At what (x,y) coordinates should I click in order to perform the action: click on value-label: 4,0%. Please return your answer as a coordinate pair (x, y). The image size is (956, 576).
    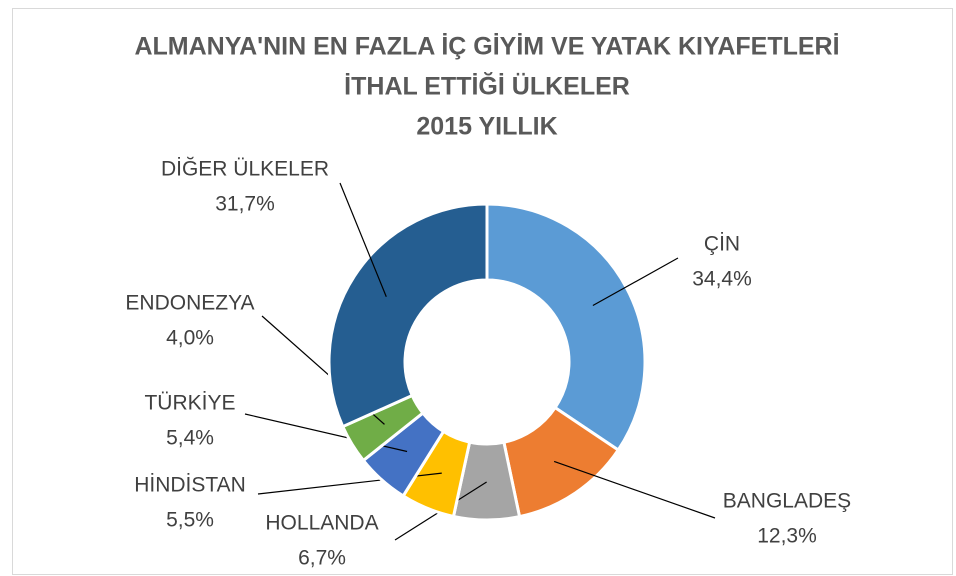
    Looking at the image, I should click on (190, 338).